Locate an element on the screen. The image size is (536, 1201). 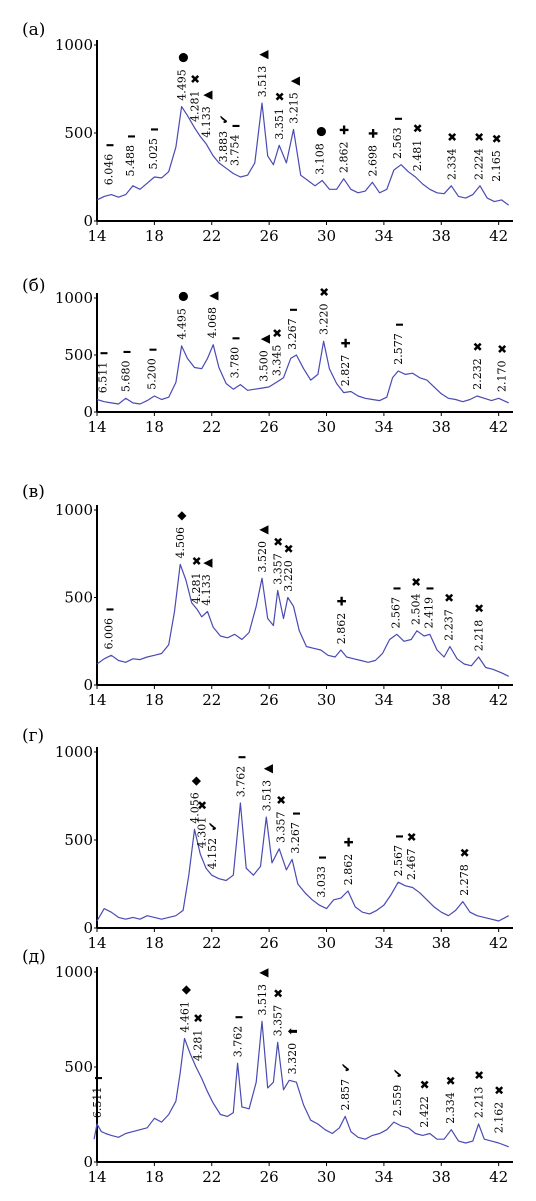
x-tick-label: 42 is located at coordinates (498, 943).